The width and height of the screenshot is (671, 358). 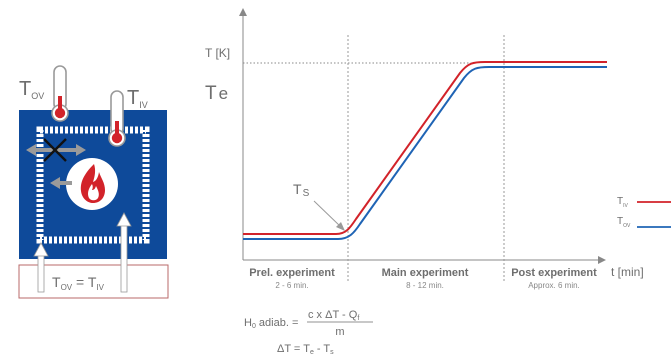 I want to click on apparatus: TOV TIV TOV = TIV, so click(x=93, y=182).